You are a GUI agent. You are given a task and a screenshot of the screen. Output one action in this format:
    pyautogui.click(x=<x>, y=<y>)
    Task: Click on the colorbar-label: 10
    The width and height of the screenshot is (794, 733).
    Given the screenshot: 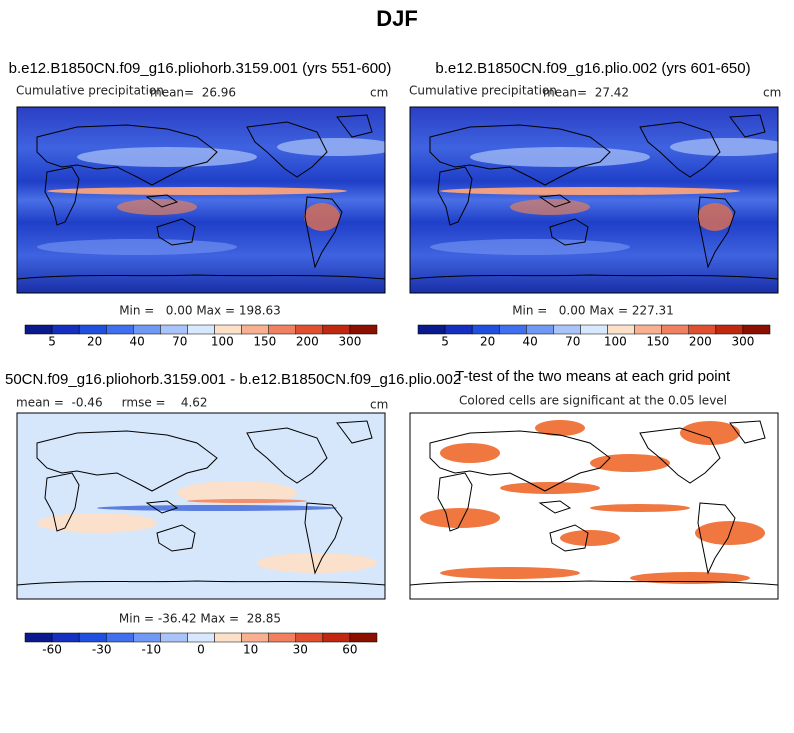 What is the action you would take?
    pyautogui.click(x=250, y=650)
    